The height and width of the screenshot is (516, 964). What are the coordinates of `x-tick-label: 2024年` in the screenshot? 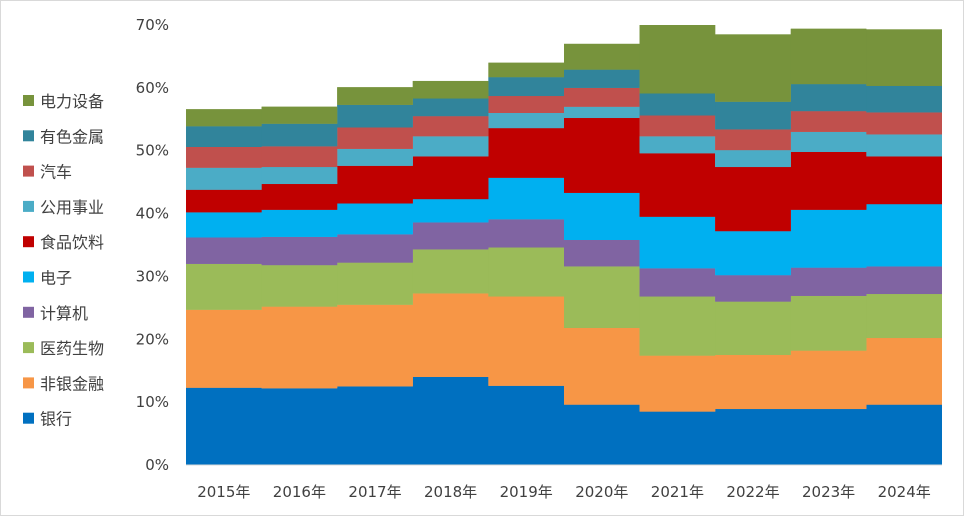 It's located at (904, 492).